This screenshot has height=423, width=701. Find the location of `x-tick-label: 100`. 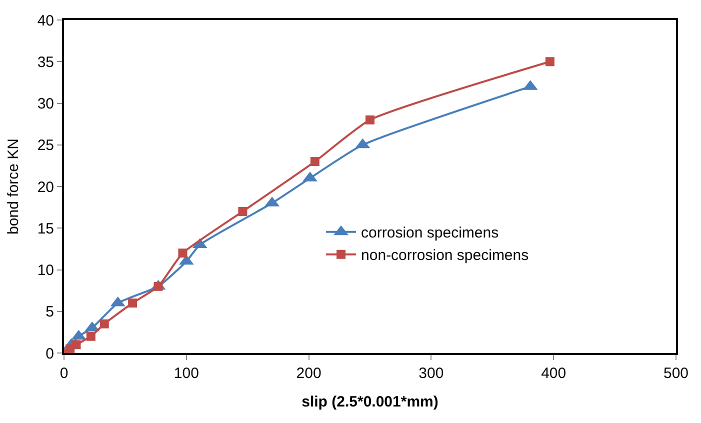

x-tick-label: 100 is located at coordinates (186, 373).